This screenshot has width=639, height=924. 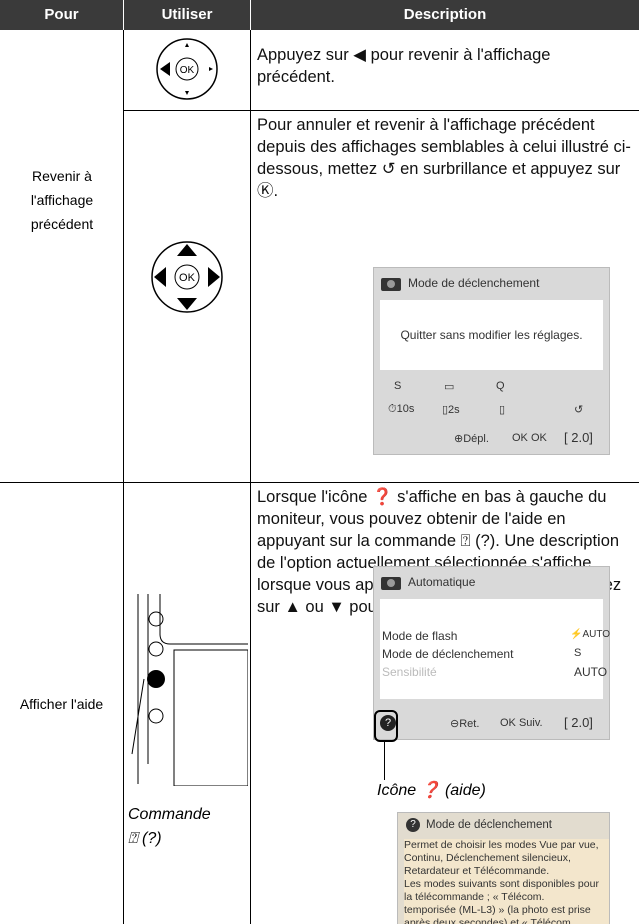 What do you see at coordinates (590, 634) in the screenshot?
I see `setting-value: ⚡AUTO` at bounding box center [590, 634].